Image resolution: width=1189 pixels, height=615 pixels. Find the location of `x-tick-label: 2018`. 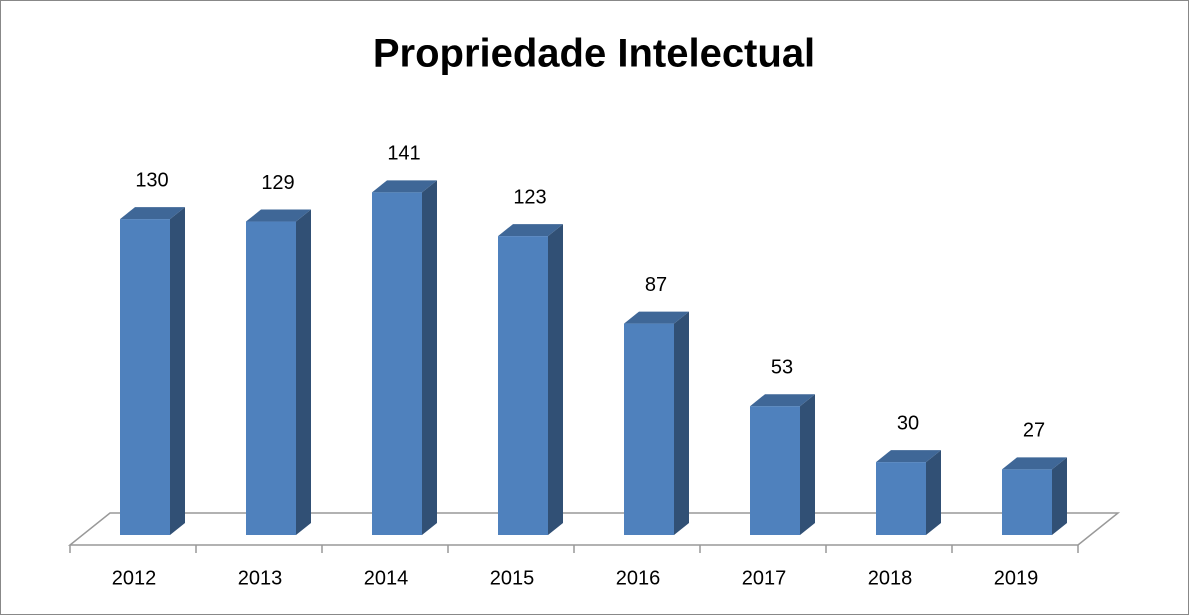

x-tick-label: 2018 is located at coordinates (890, 578).